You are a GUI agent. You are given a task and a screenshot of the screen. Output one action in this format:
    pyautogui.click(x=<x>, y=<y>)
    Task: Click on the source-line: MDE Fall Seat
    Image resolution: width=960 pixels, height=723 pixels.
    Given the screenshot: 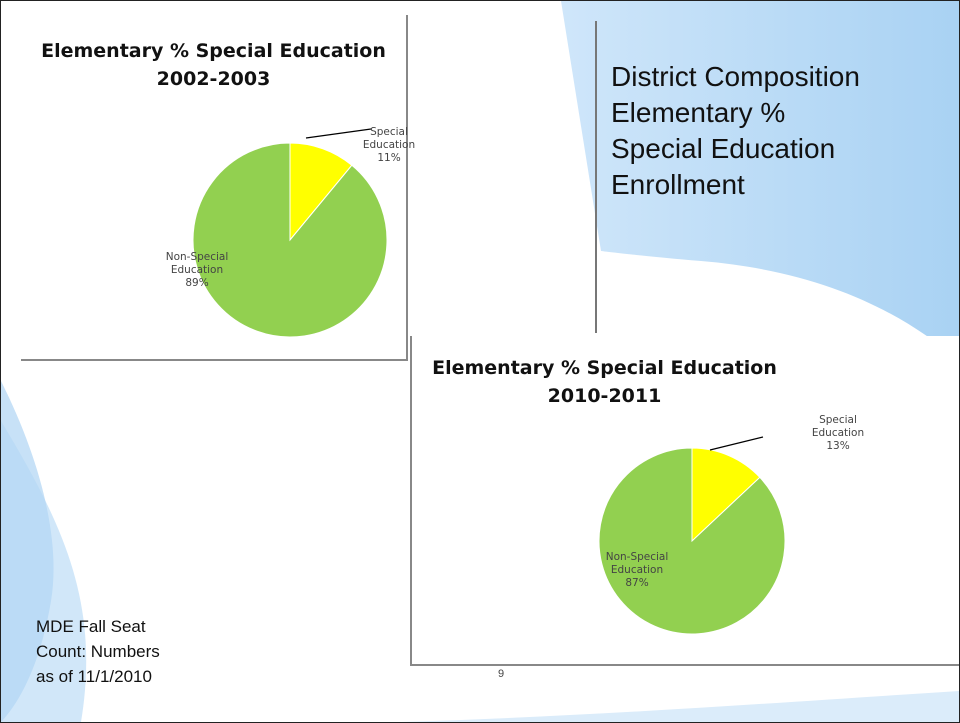 What is the action you would take?
    pyautogui.click(x=91, y=626)
    